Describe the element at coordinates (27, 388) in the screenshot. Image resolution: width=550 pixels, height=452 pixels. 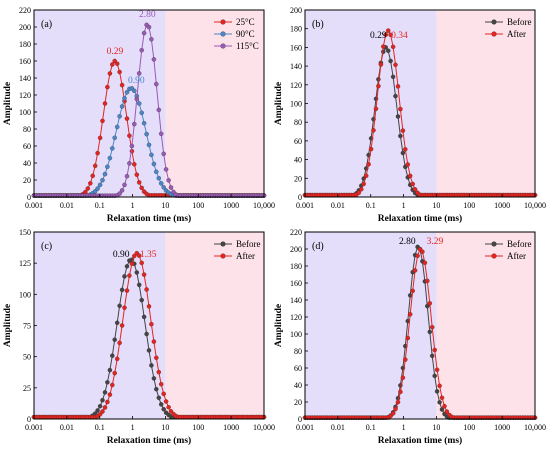
I see `y-tick-label: 25` at that location.